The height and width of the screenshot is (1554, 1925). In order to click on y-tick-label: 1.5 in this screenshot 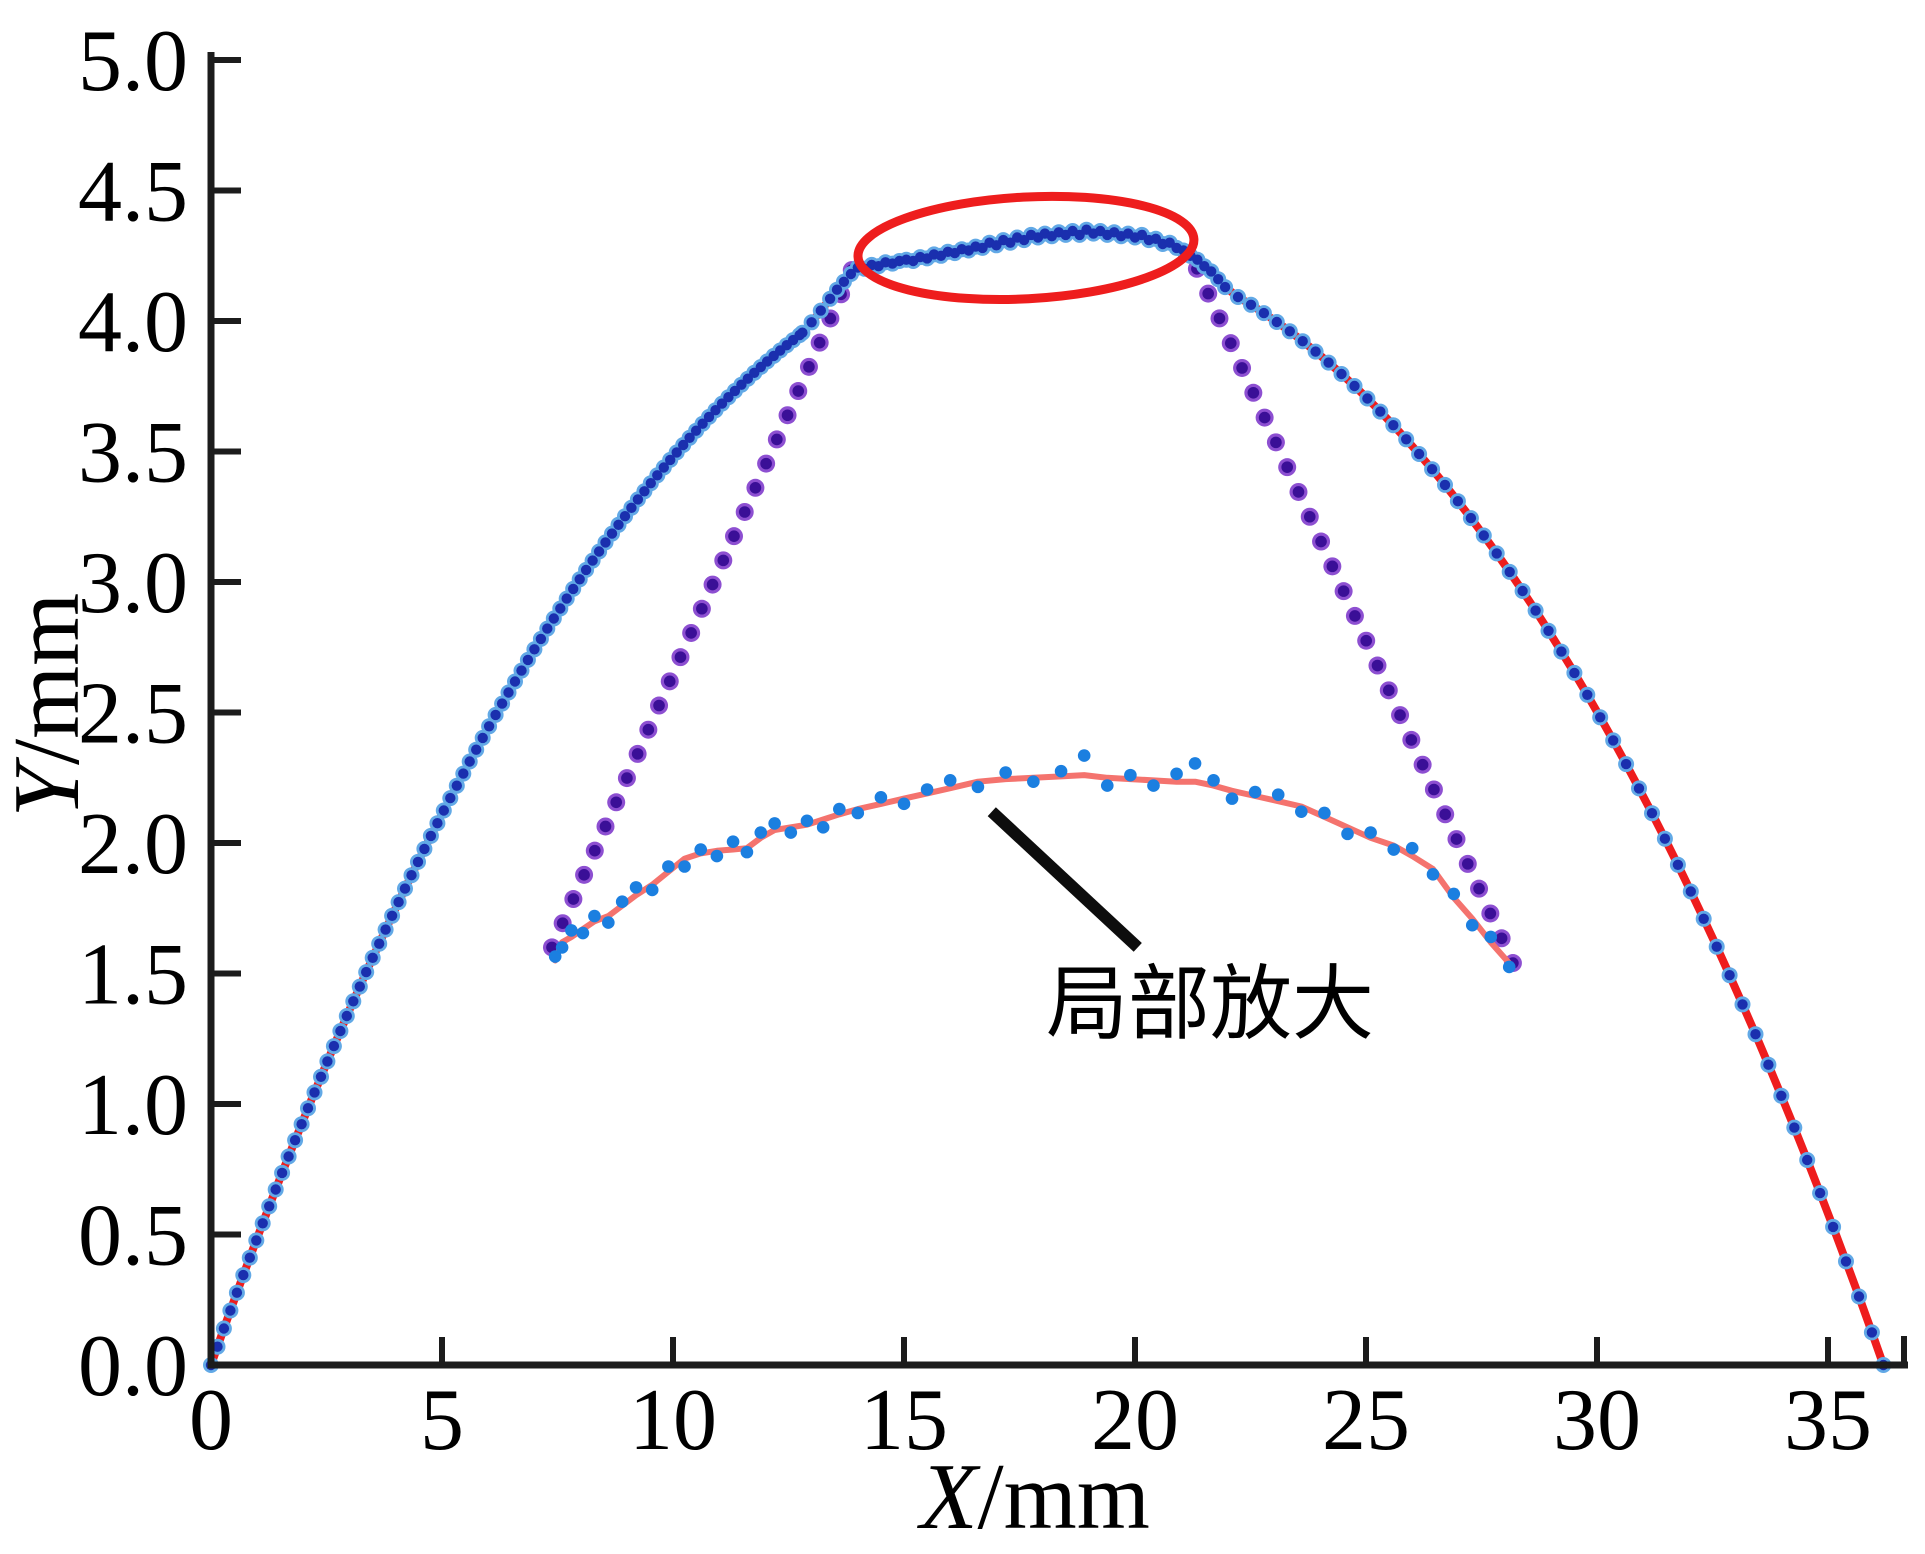, I will do `click(133, 975)`.